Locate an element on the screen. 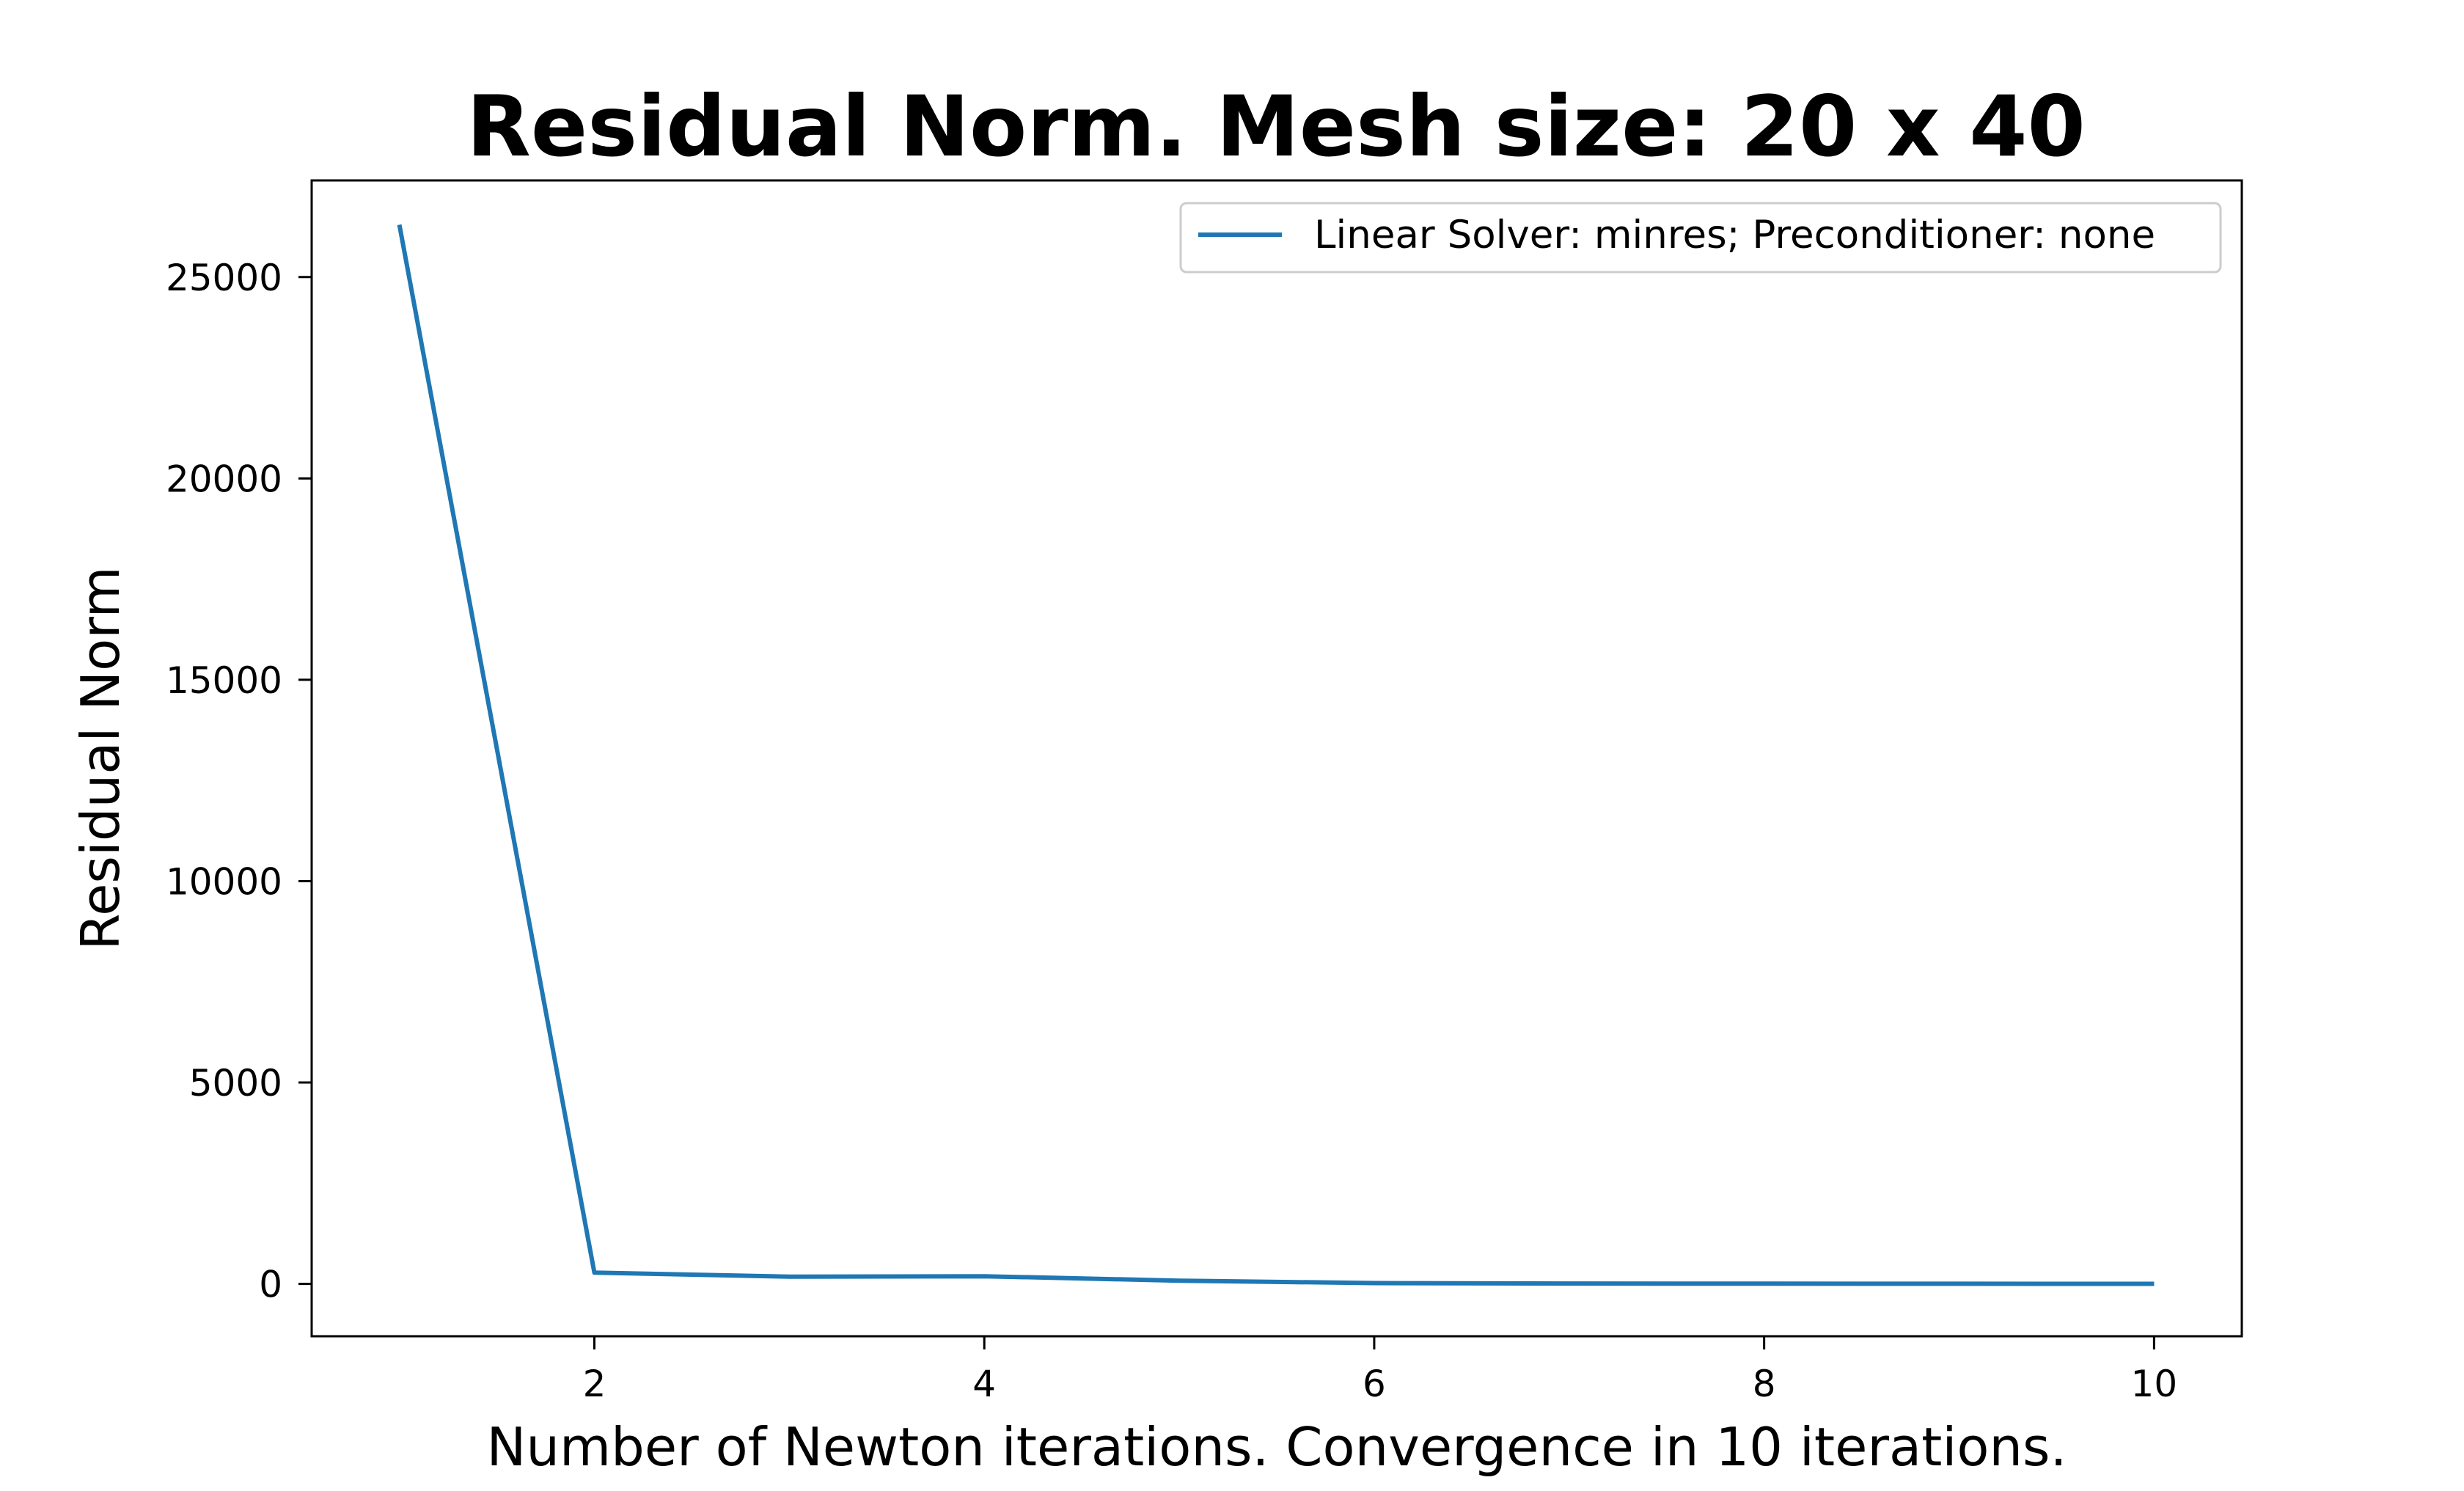 The width and height of the screenshot is (2464, 1491). y-tick-label: 15000 is located at coordinates (224, 680).